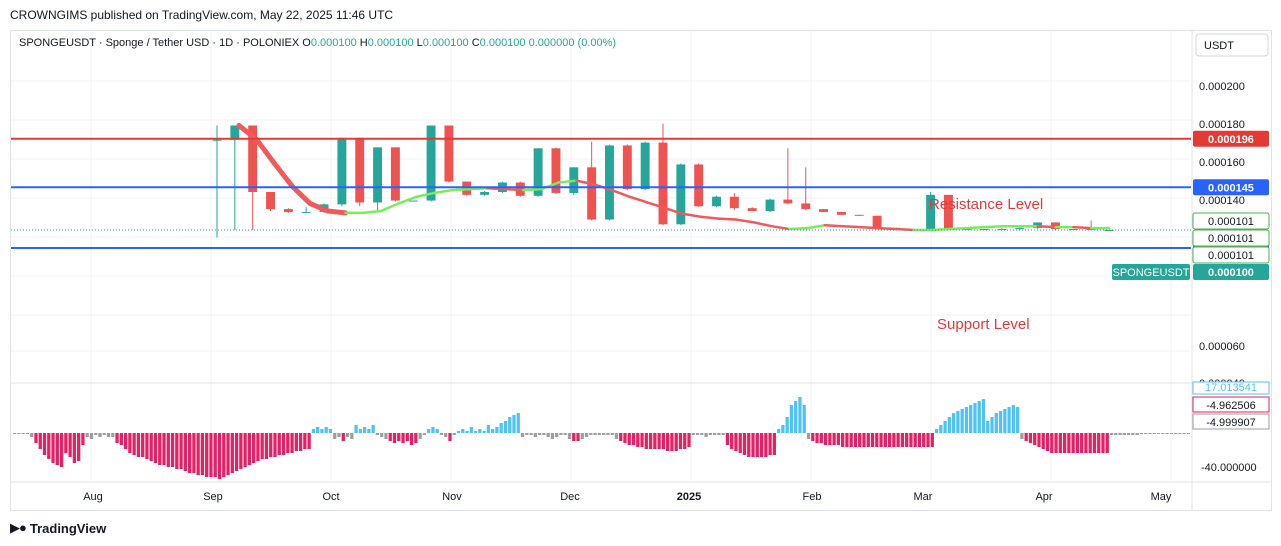  I want to click on price-label-text: 0.000100, so click(1231, 273).